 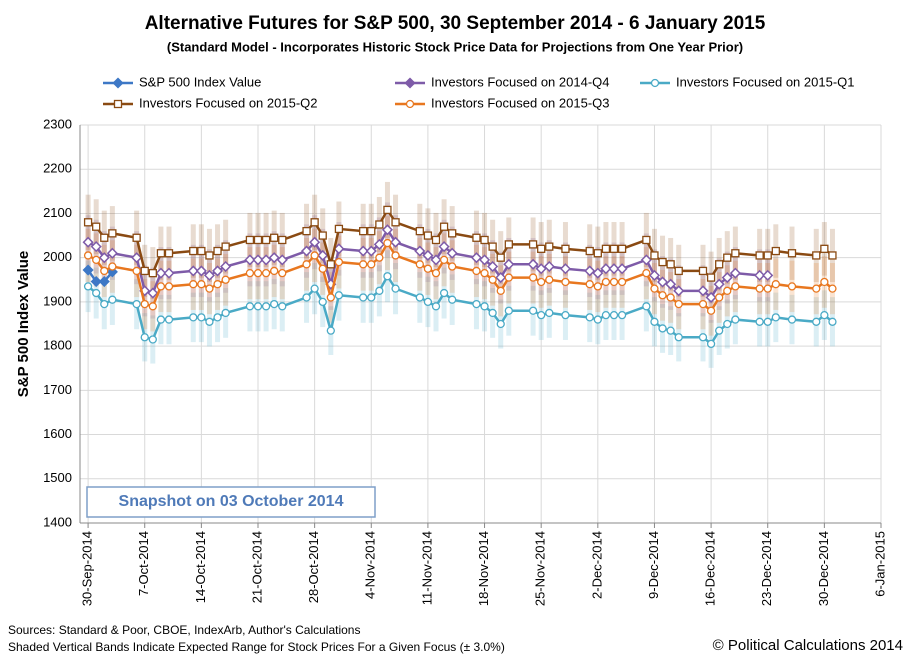 I want to click on x-tick-label: 25-Nov-2014, so click(x=540, y=568).